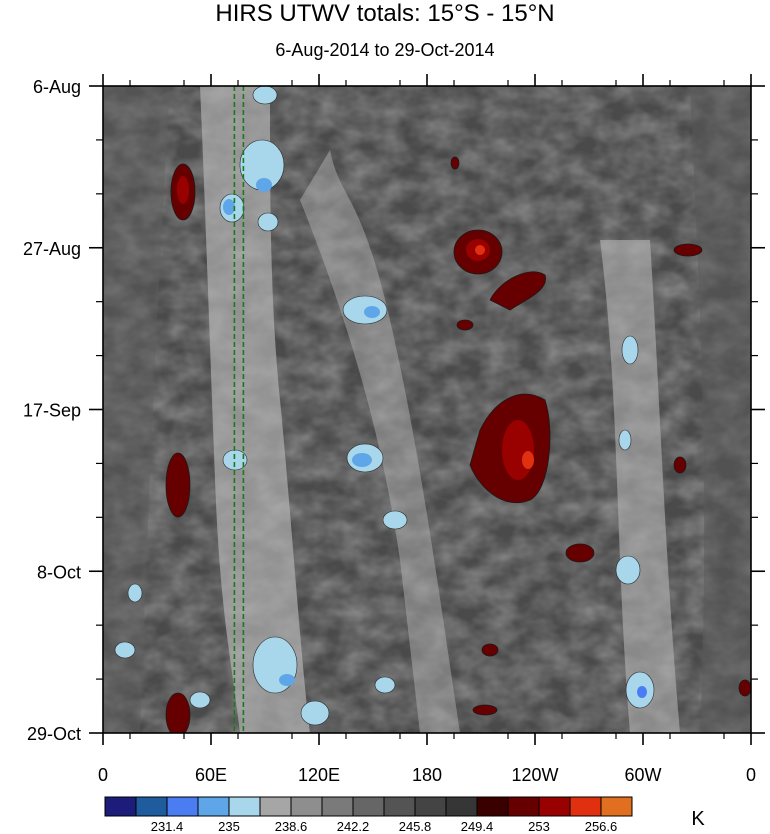 Image resolution: width=770 pixels, height=834 pixels. Describe the element at coordinates (385, 50) in the screenshot. I see `chart-subtitle: 6-Aug-2014 to 29-Oct-2014` at that location.